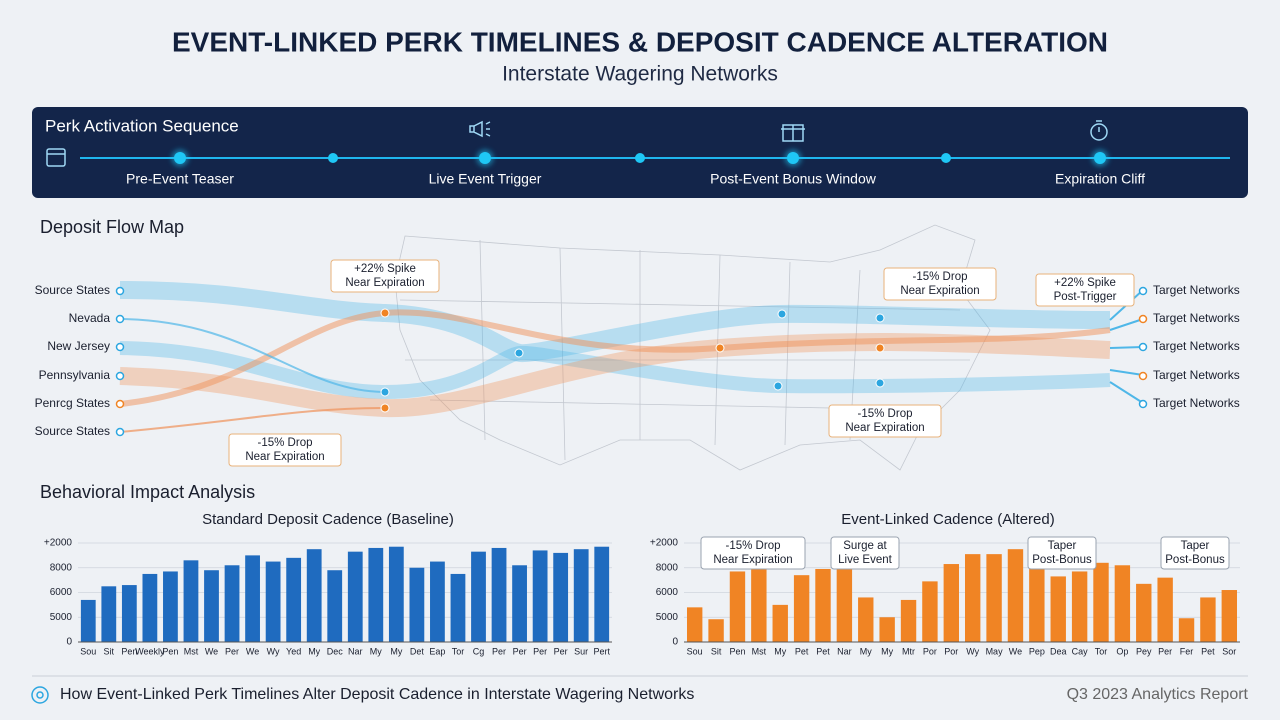  Describe the element at coordinates (485, 179) in the screenshot. I see `timeline-step: Live Event Trigger` at that location.